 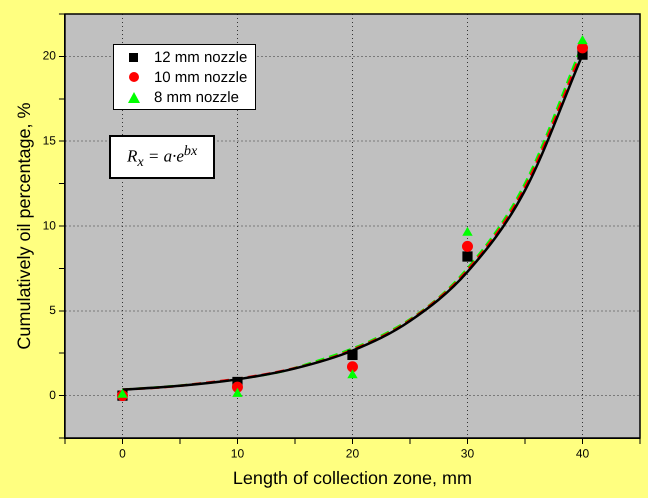 I want to click on y-axis-title: Cumulatively oil percentage, %, so click(x=24, y=226).